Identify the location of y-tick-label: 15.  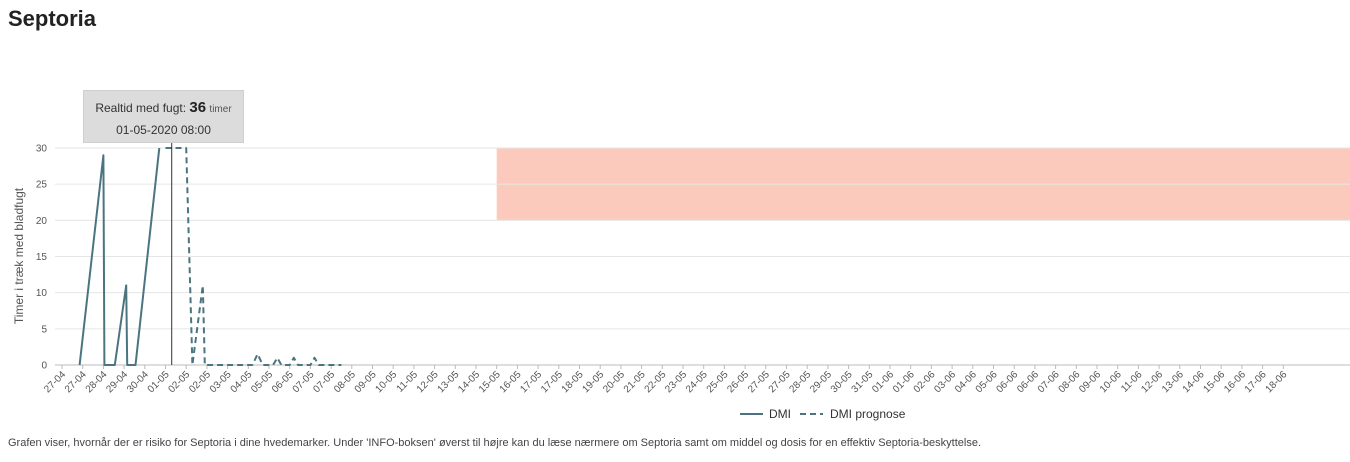
(42, 257).